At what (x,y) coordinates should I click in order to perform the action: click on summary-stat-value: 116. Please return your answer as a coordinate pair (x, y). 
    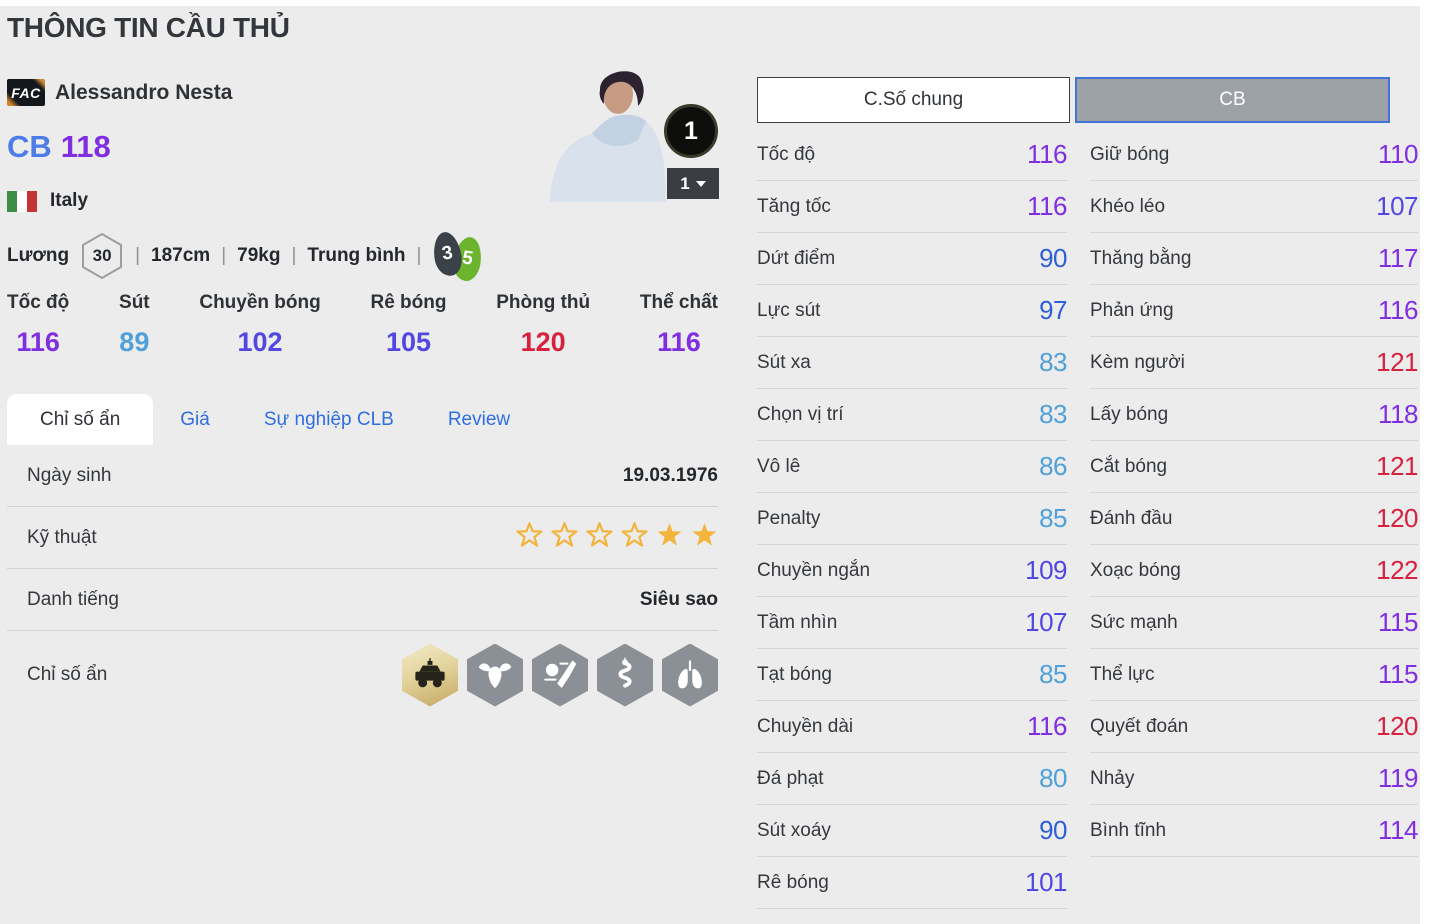
    Looking at the image, I should click on (679, 342).